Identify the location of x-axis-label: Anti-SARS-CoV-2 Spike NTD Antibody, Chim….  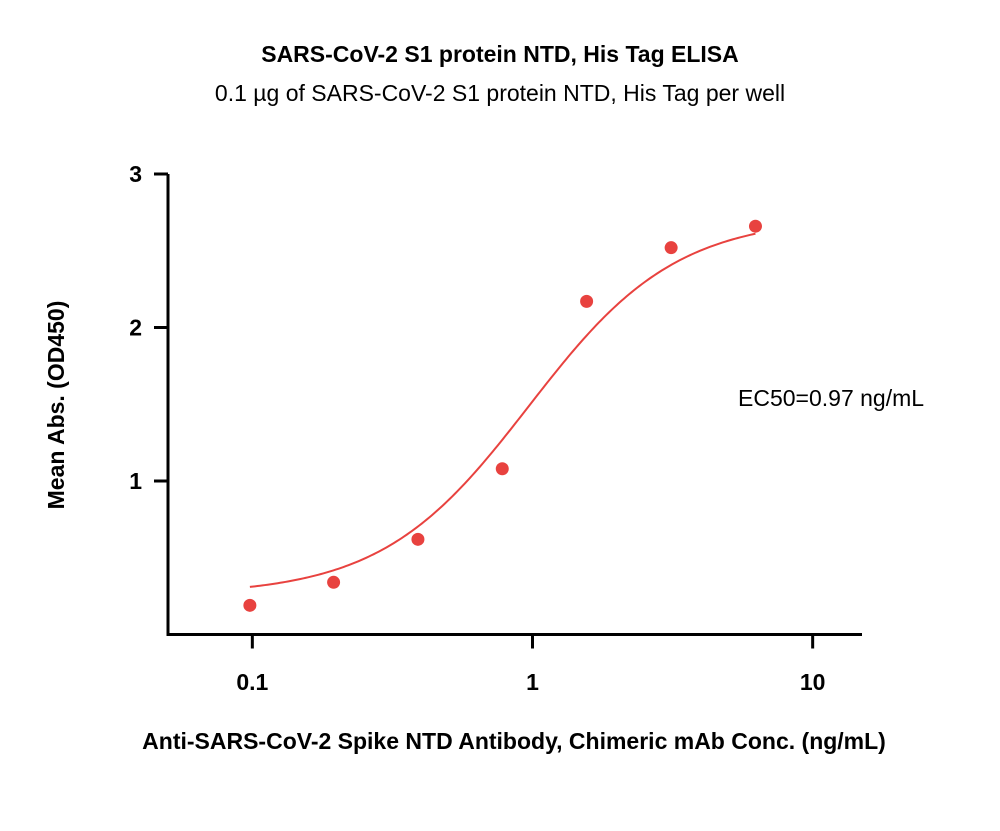
(514, 741).